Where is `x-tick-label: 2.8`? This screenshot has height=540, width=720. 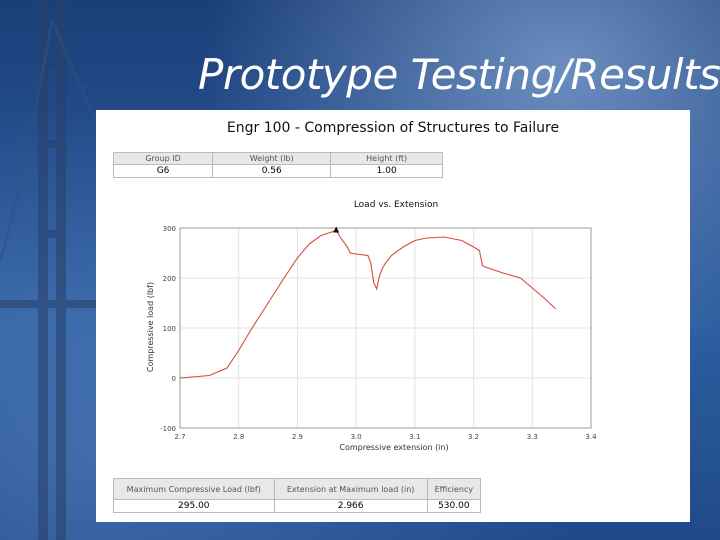 x-tick-label: 2.8 is located at coordinates (238, 437).